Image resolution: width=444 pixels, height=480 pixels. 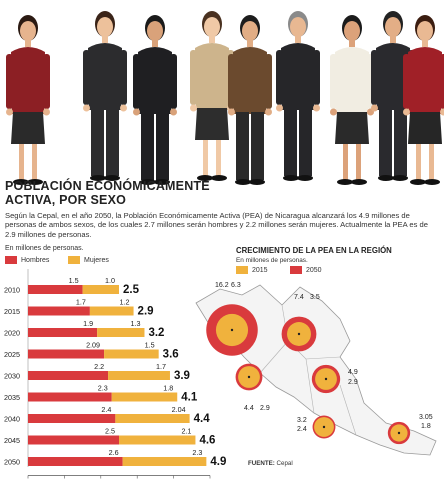 I want to click on legend-mujeres: Mujeres, so click(x=88, y=260).